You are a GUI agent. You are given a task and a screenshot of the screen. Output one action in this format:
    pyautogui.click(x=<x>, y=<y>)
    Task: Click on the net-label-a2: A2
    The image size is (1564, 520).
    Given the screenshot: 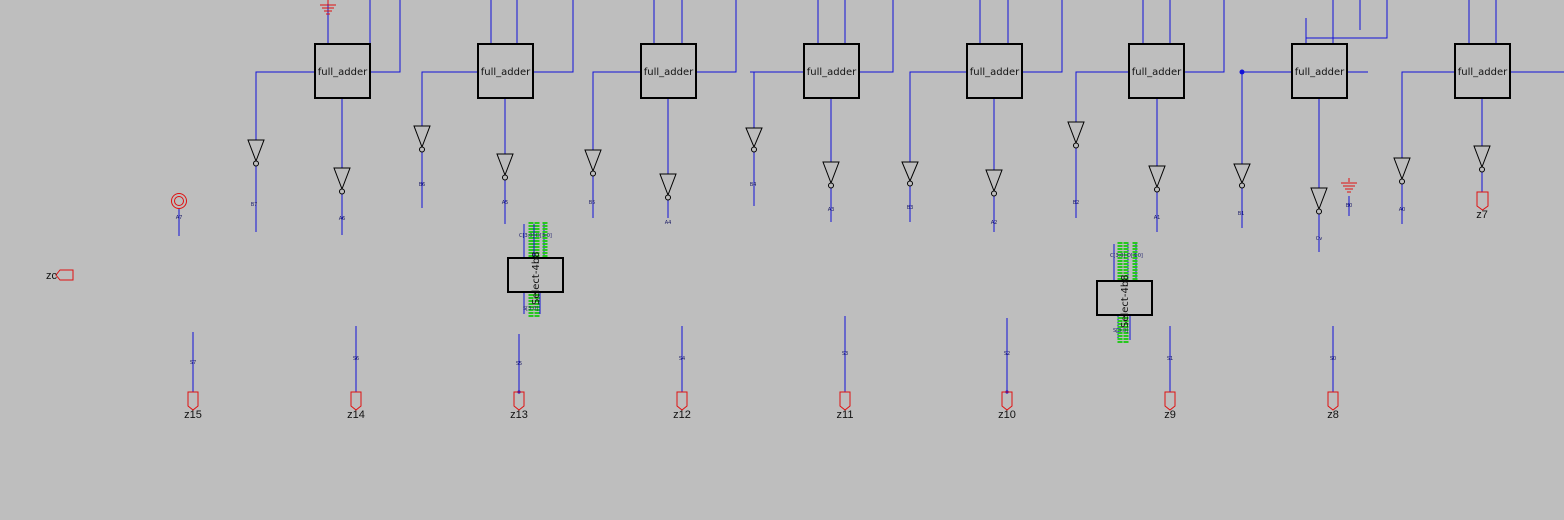 What is the action you would take?
    pyautogui.click(x=994, y=223)
    